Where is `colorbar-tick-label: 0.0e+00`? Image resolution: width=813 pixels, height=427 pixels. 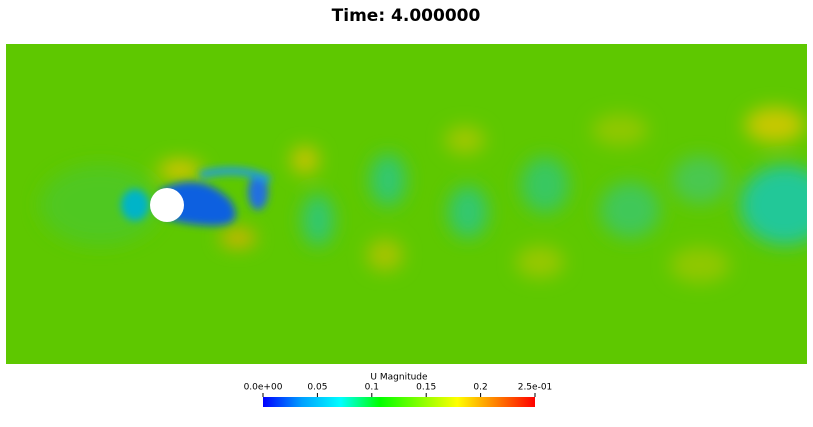
colorbar-tick-label: 0.0e+00 is located at coordinates (263, 388).